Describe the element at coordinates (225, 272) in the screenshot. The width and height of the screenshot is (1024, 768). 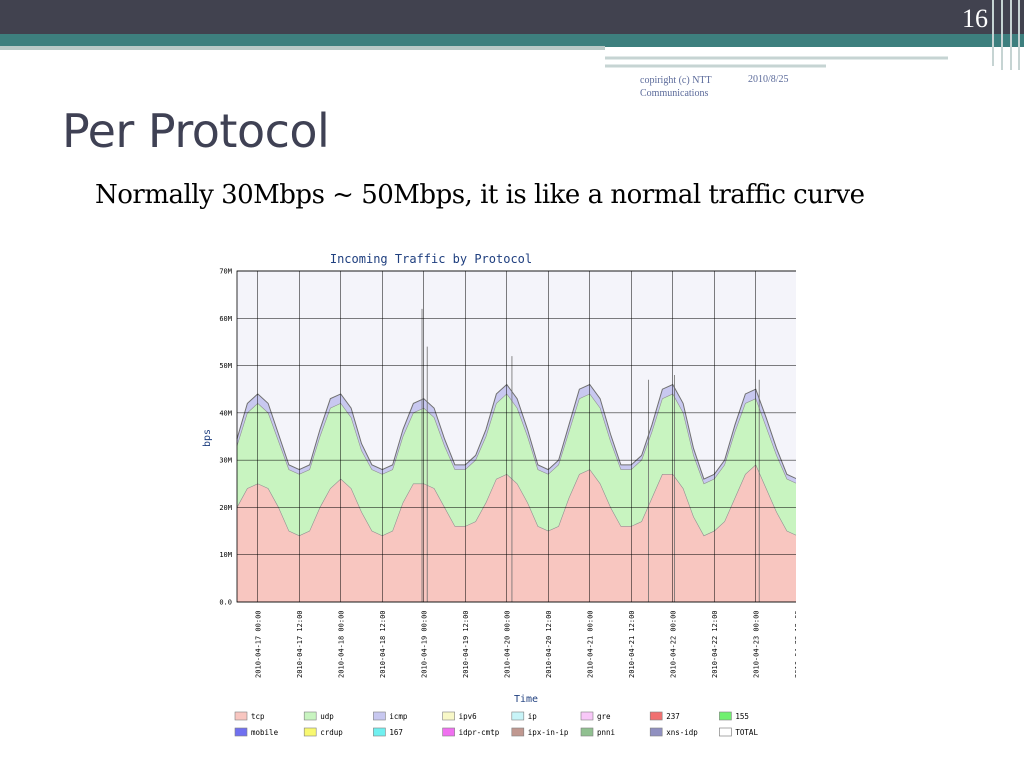
I see `y-tick-label: 70M` at that location.